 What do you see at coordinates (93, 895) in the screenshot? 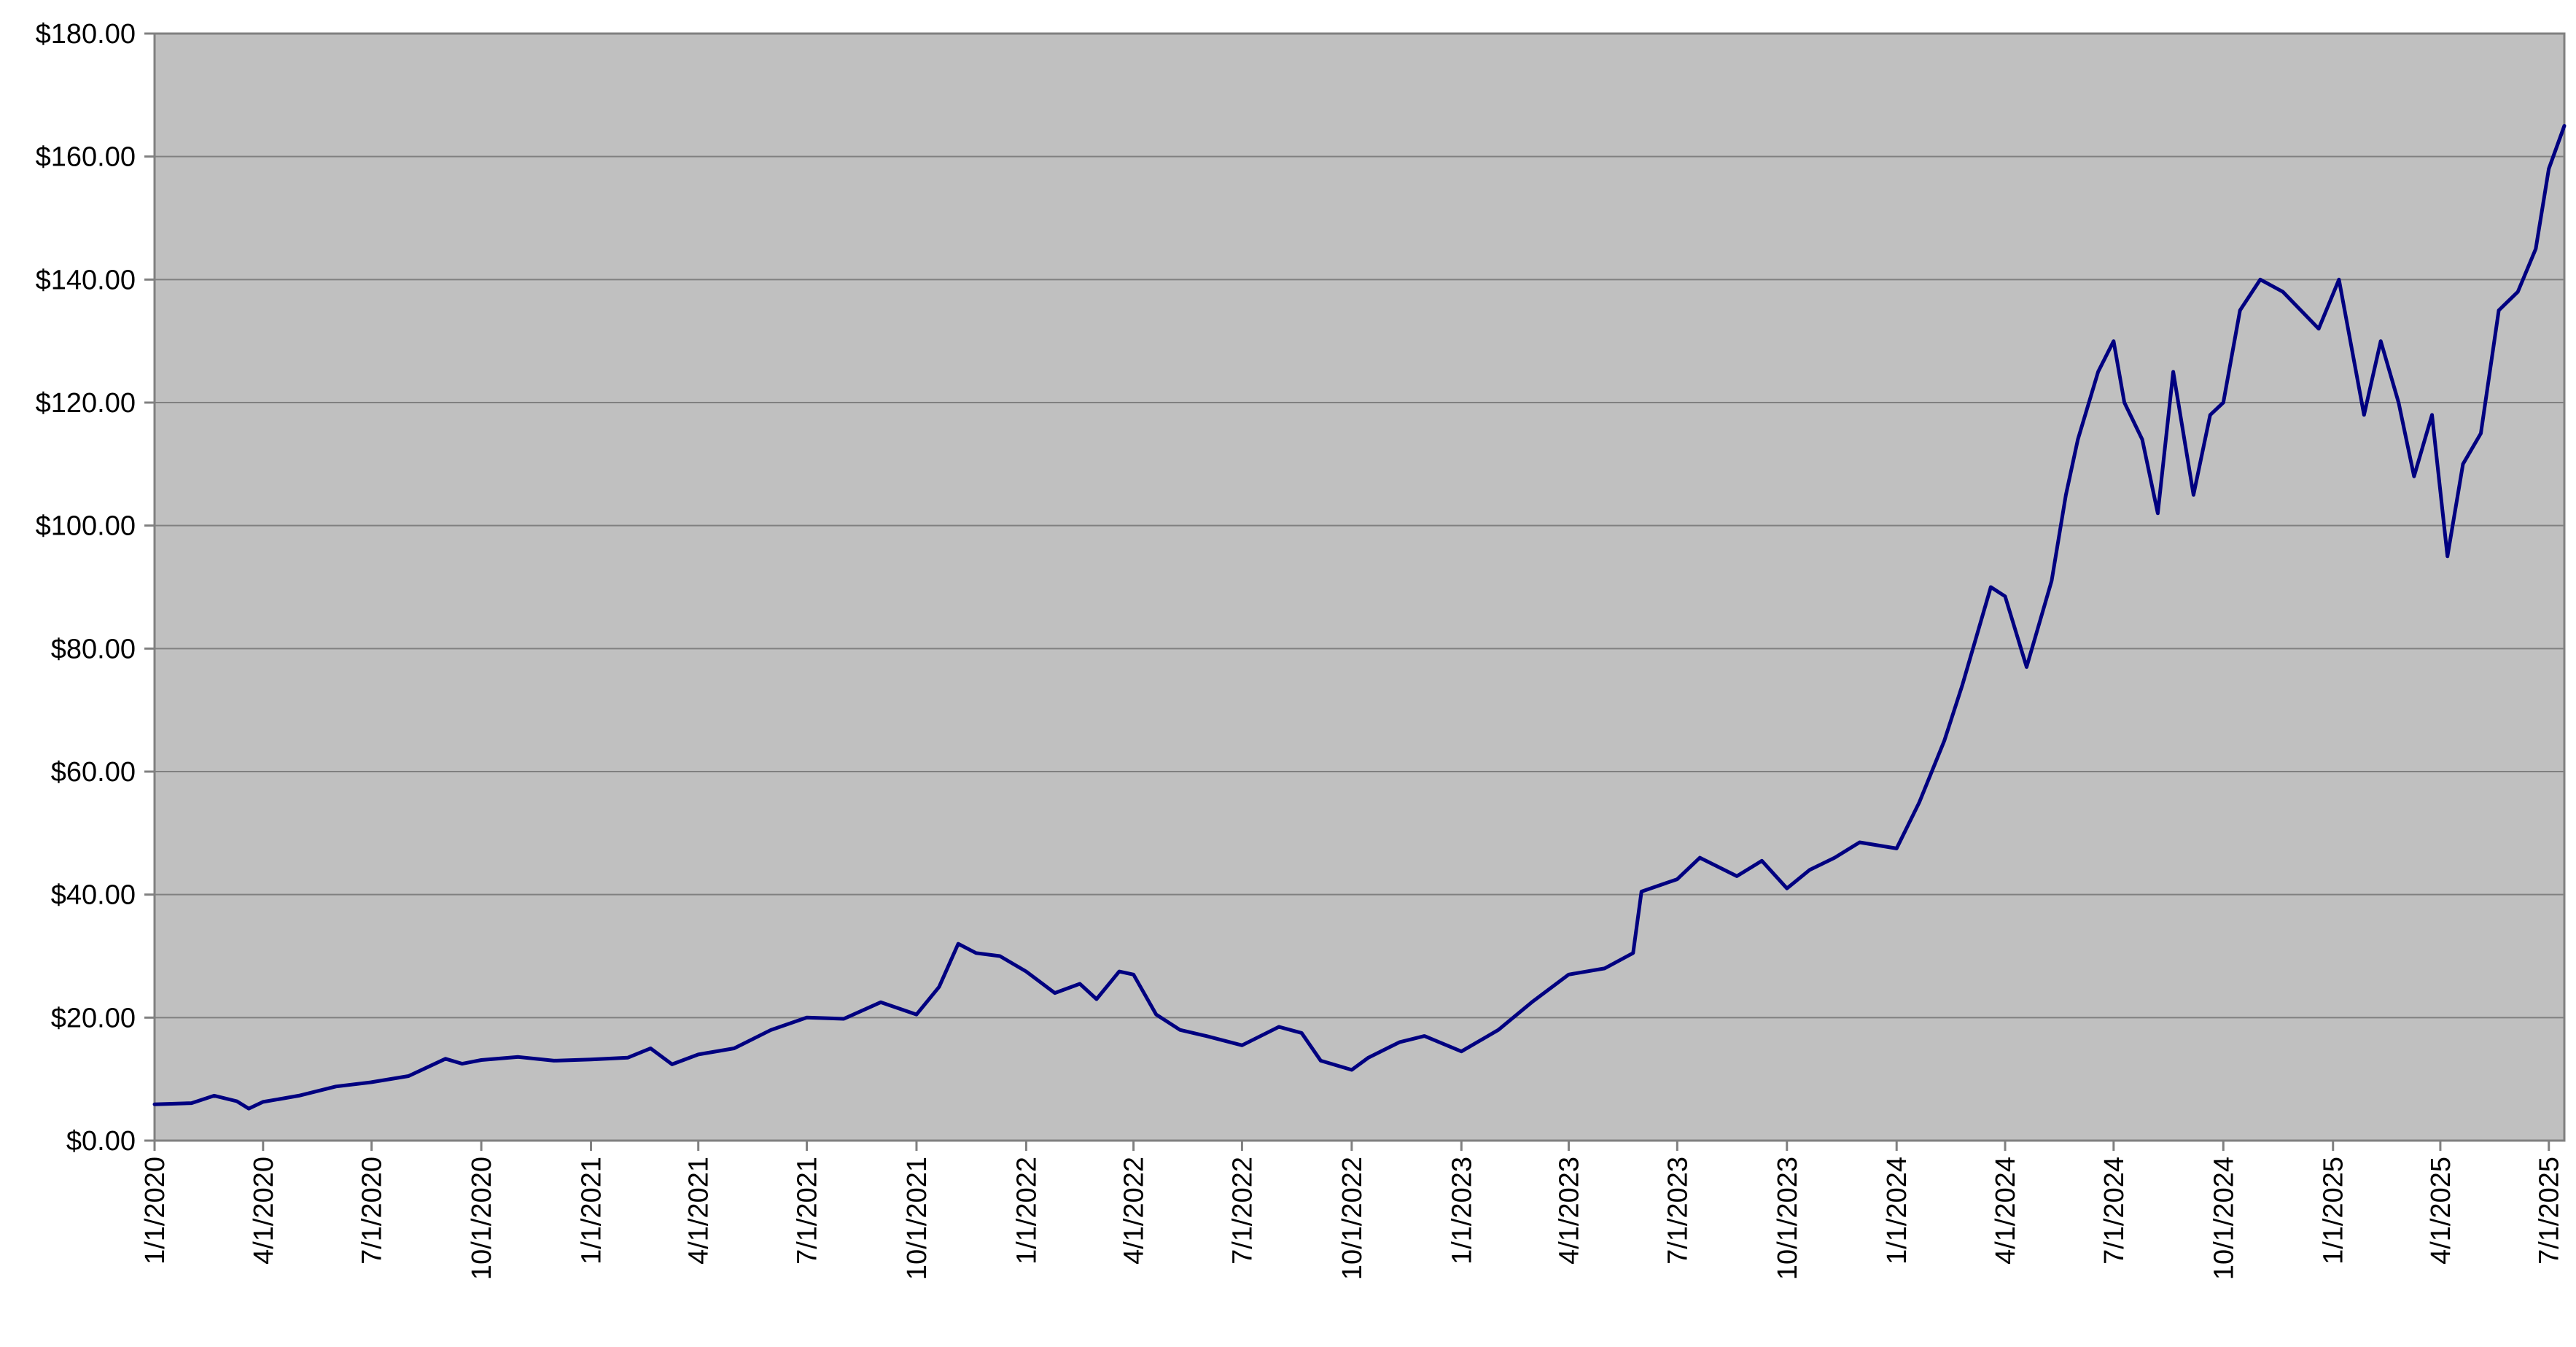
I see `y-tick-label: $40.00` at bounding box center [93, 895].